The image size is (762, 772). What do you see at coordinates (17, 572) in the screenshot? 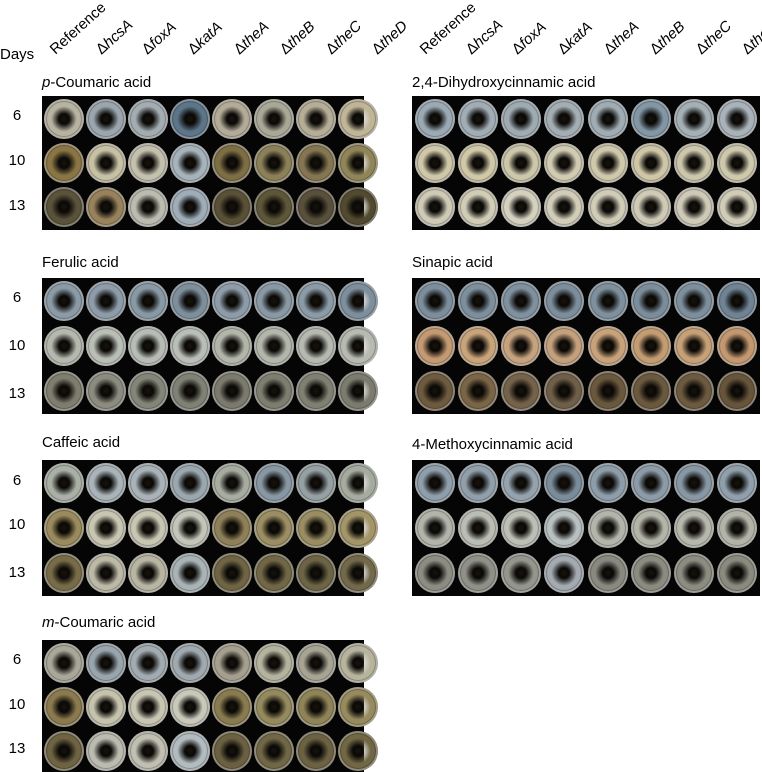
I see `day-label: 13` at bounding box center [17, 572].